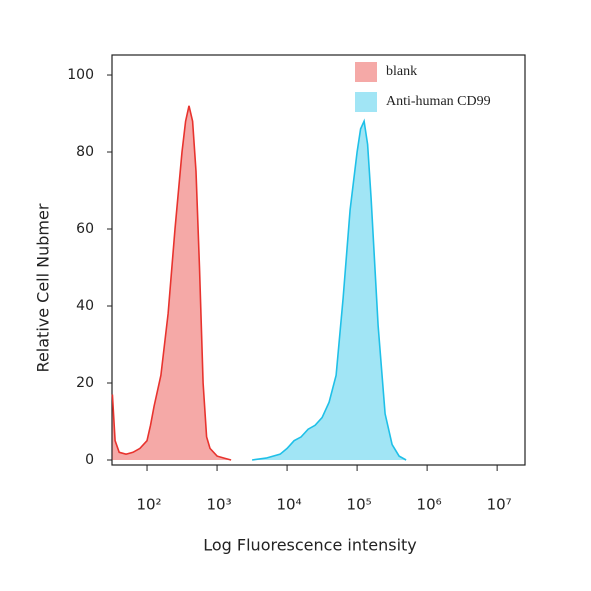 The height and width of the screenshot is (591, 591). What do you see at coordinates (401, 71) in the screenshot?
I see `legend-label: blank` at bounding box center [401, 71].